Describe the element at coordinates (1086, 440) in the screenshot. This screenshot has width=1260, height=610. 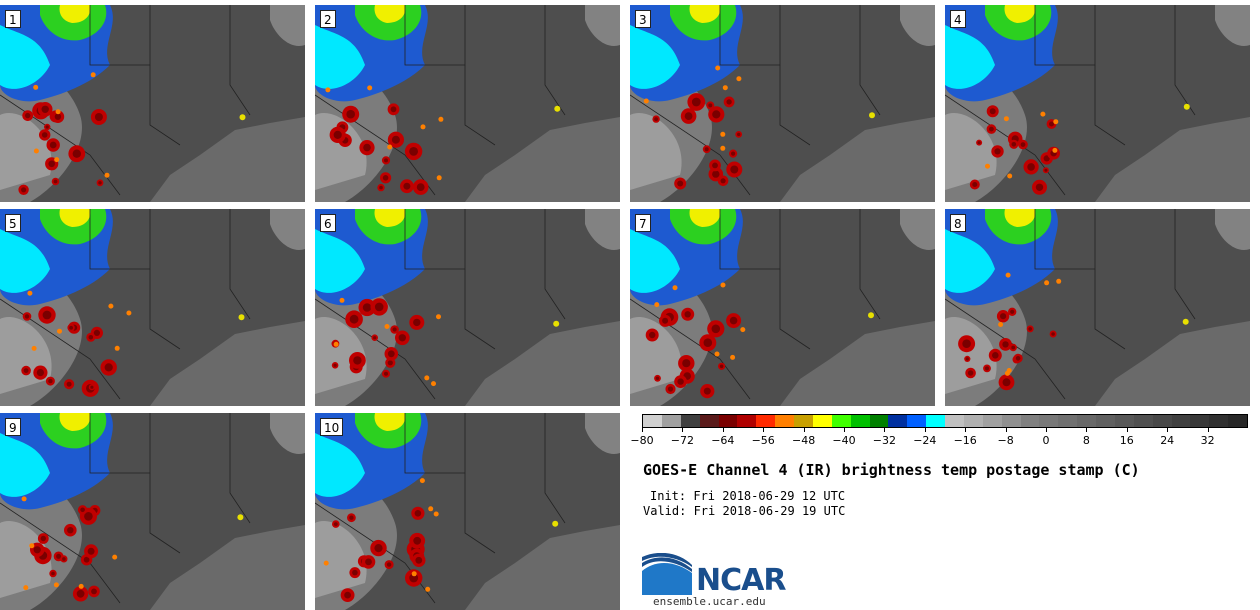
I see `colorbar-tick-label: 8` at that location.